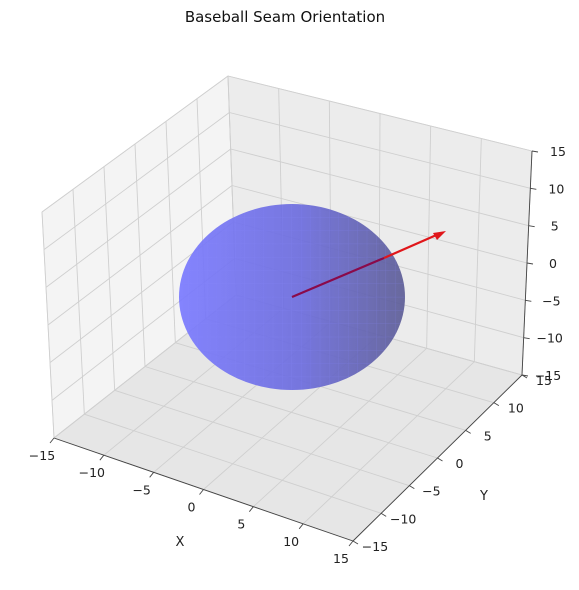 The width and height of the screenshot is (579, 590). I want to click on x-tick-label: 15, so click(341, 558).